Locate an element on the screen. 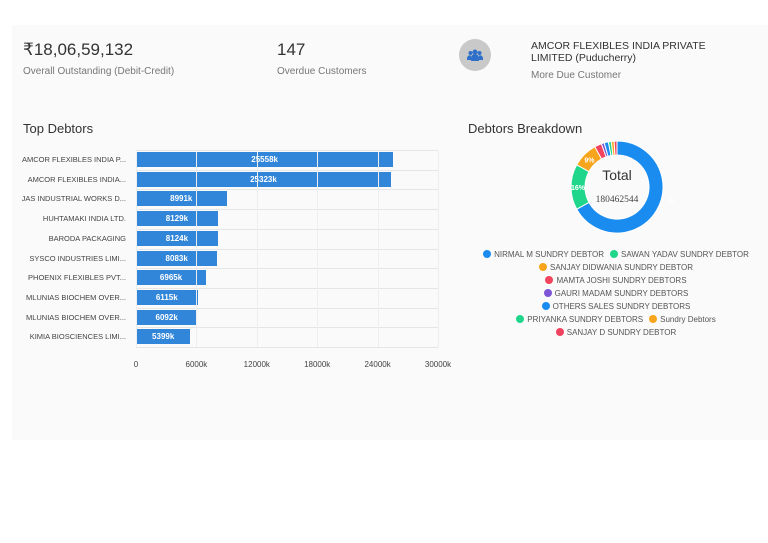 The height and width of the screenshot is (543, 768). legend-label: GAURI MADAM SUNDRY DEBTORS is located at coordinates (621, 293).